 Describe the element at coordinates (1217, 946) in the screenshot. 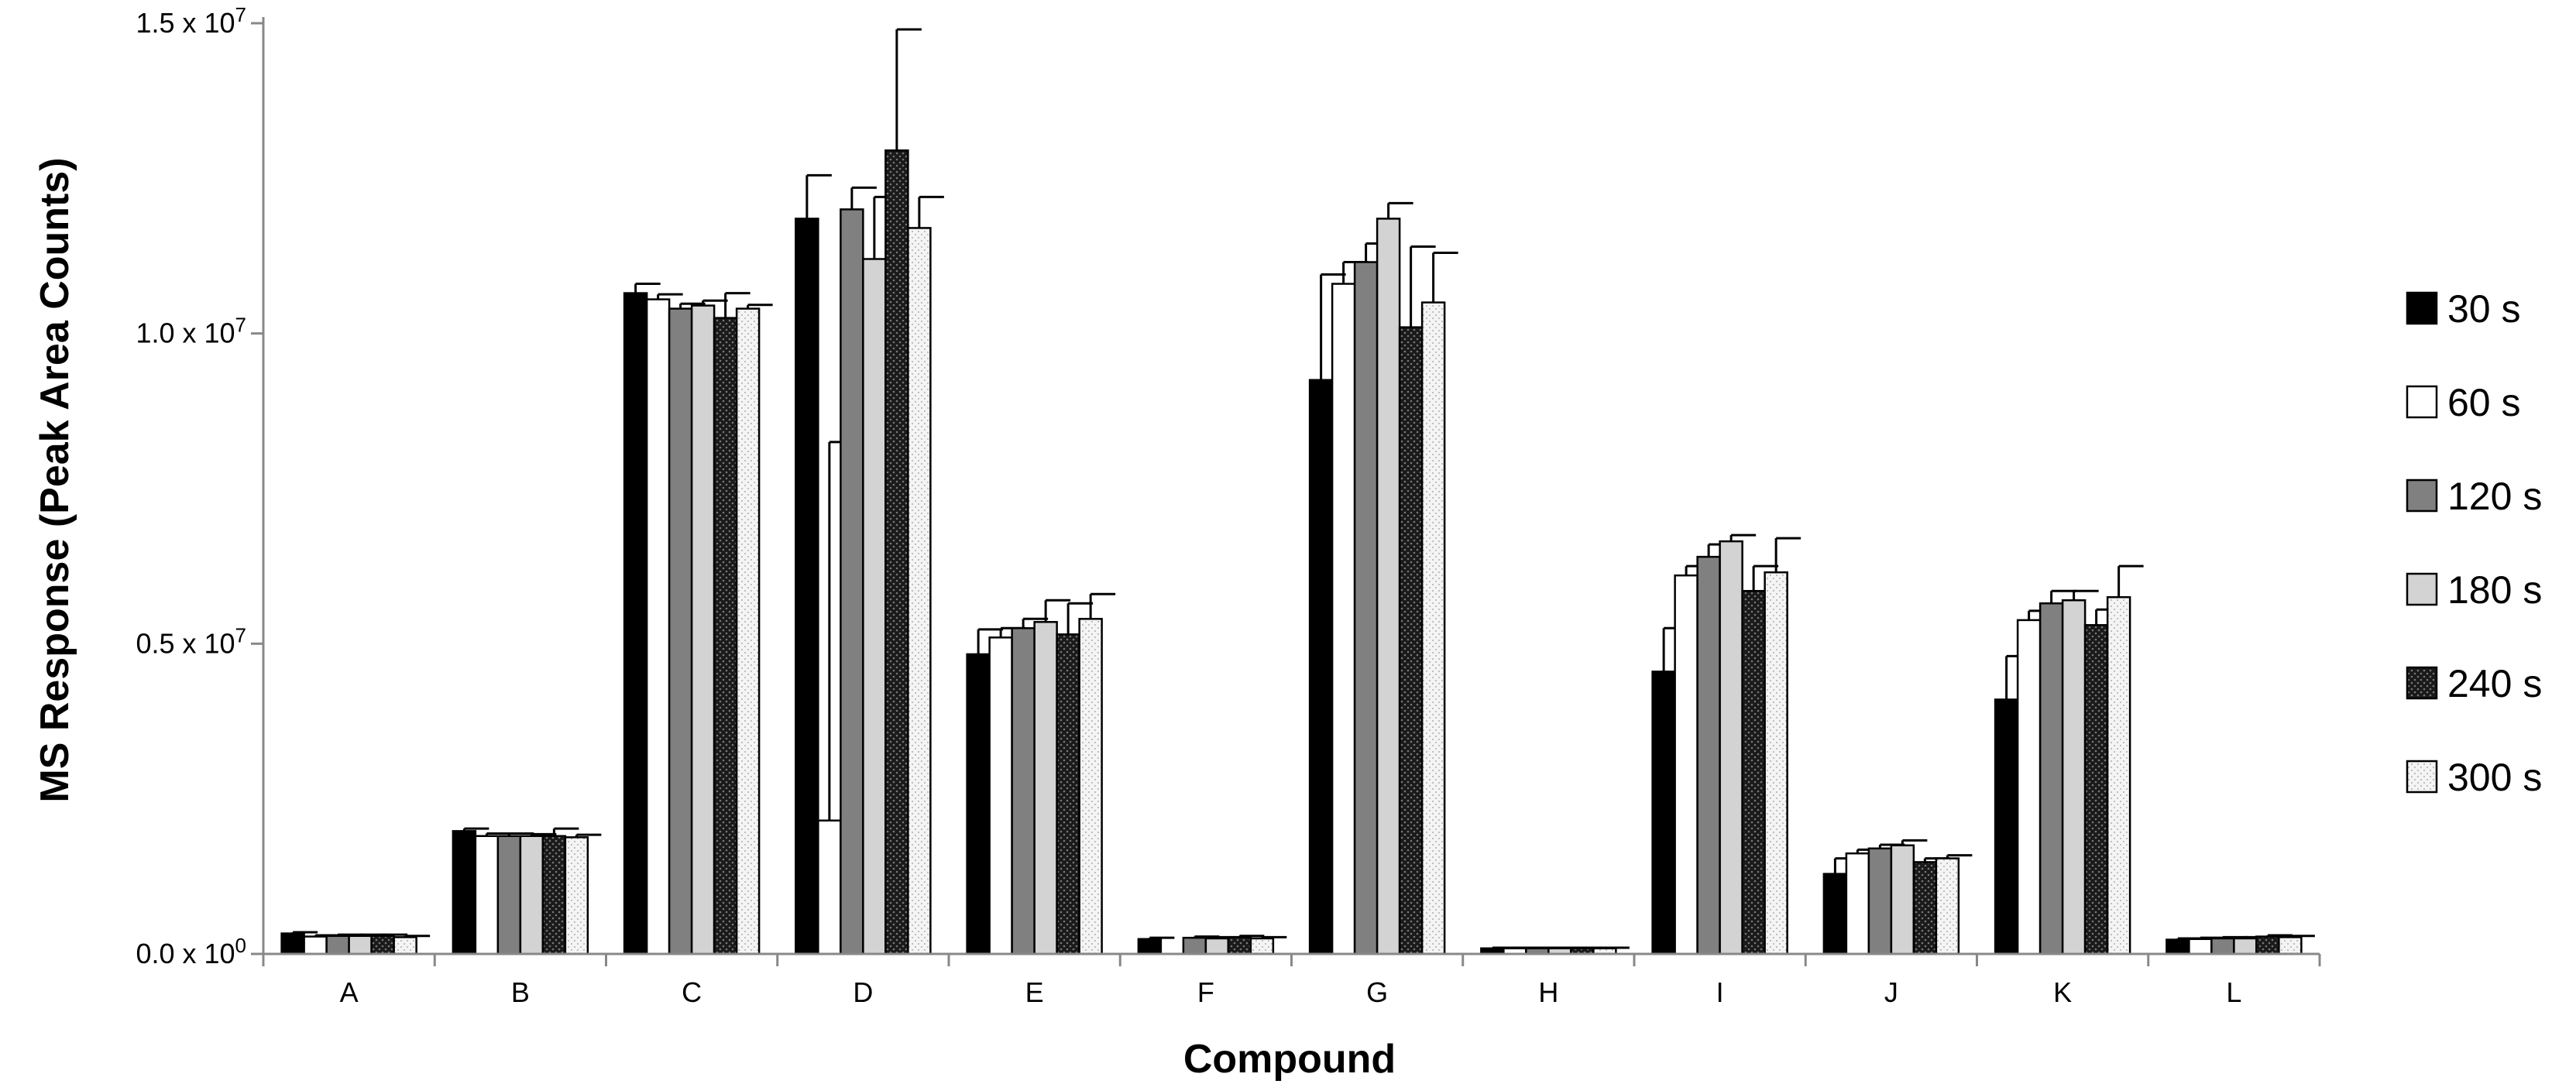

I see `bar-F-180s` at that location.